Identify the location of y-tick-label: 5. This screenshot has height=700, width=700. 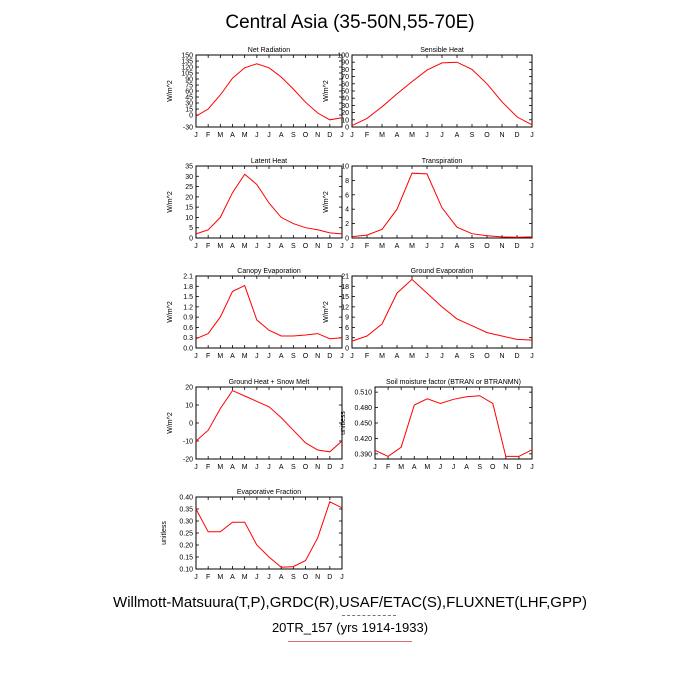
(191, 228).